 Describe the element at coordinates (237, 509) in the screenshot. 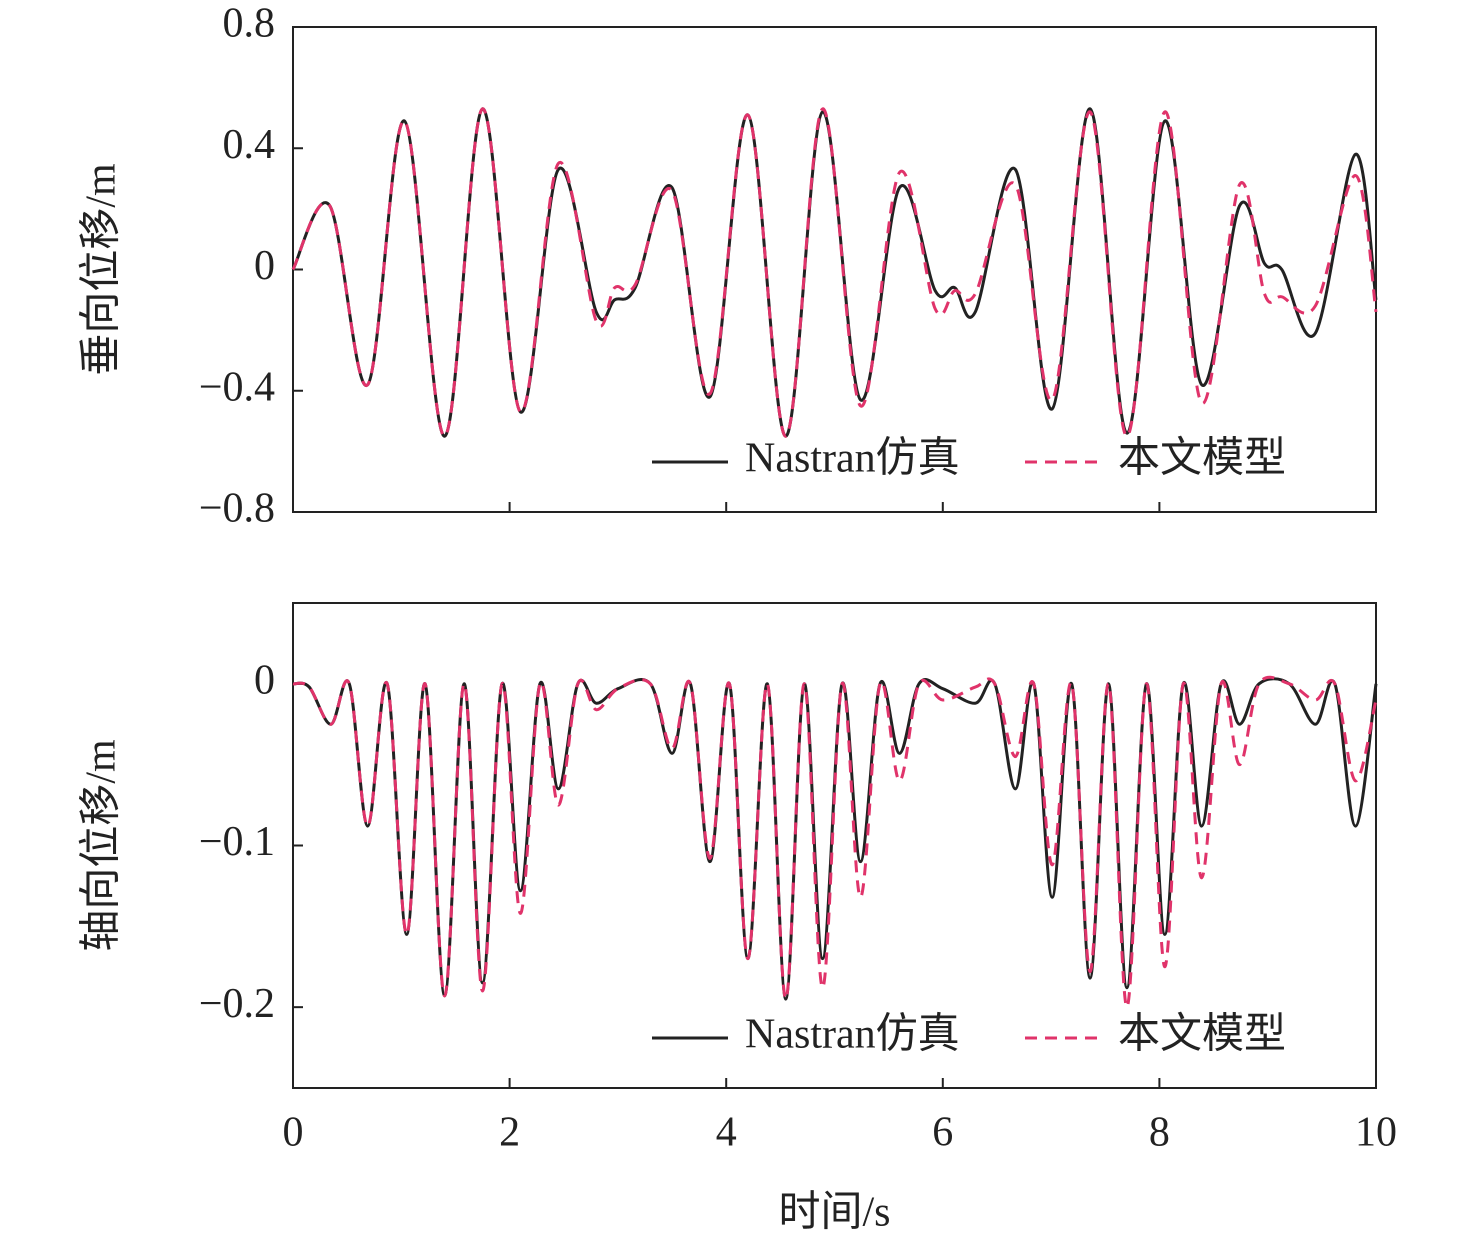

I see `y-tick-label: −0.8` at that location.